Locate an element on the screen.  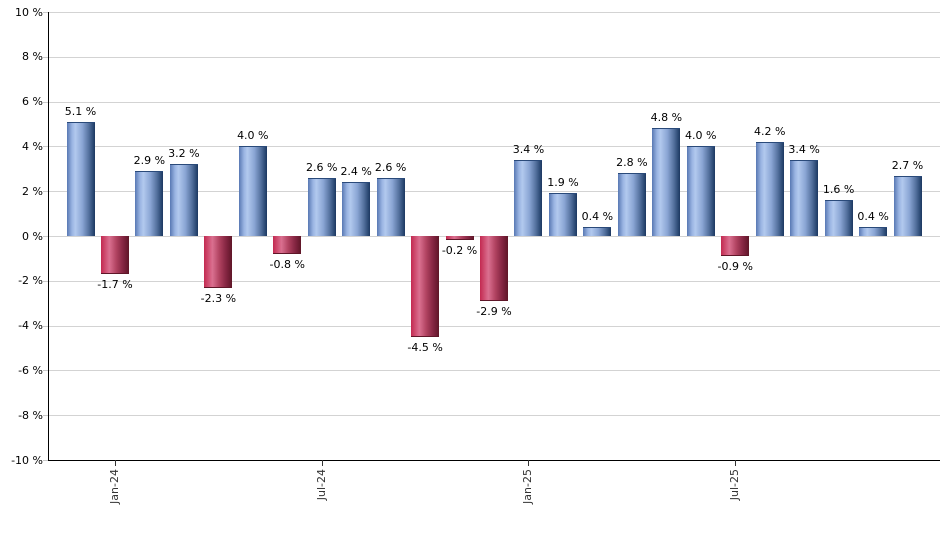
bar-value-label: 1.6 % is located at coordinates (838, 190).